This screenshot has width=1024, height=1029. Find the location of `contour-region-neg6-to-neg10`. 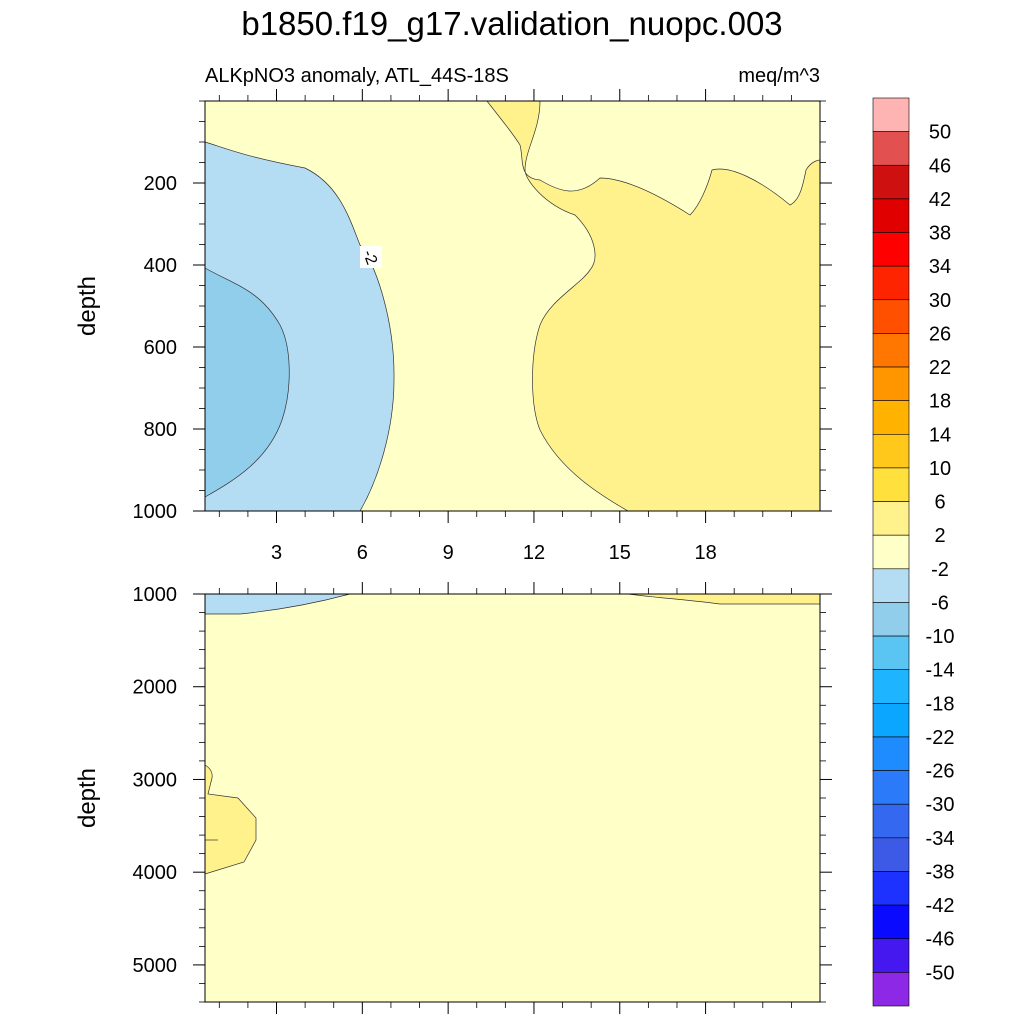

contour-region-neg6-to-neg10 is located at coordinates (247, 382).